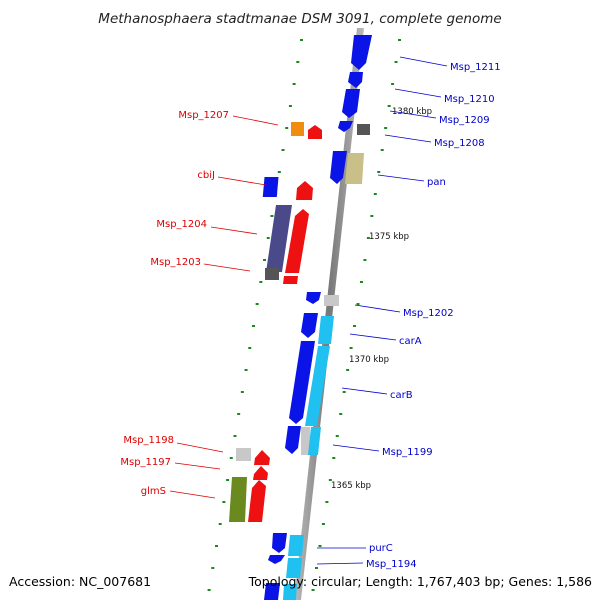 Image resolution: width=600 pixels, height=600 pixels. I want to click on cds-msp-1198-grey, so click(243, 454).